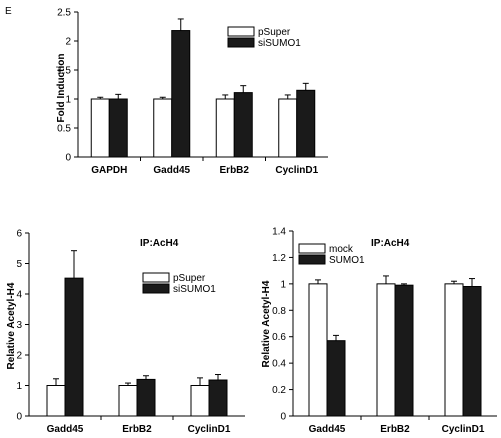 This screenshot has width=501, height=438. I want to click on y-tick-label: 0.2, so click(279, 390).